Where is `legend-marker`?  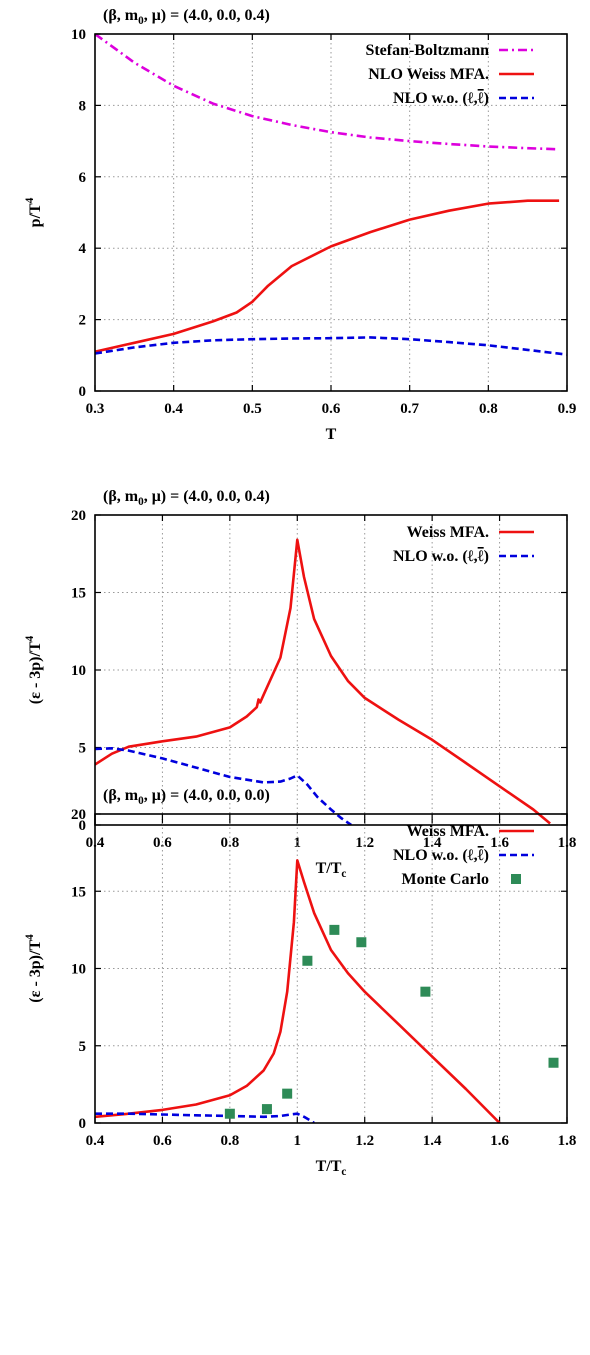
legend-marker is located at coordinates (516, 879).